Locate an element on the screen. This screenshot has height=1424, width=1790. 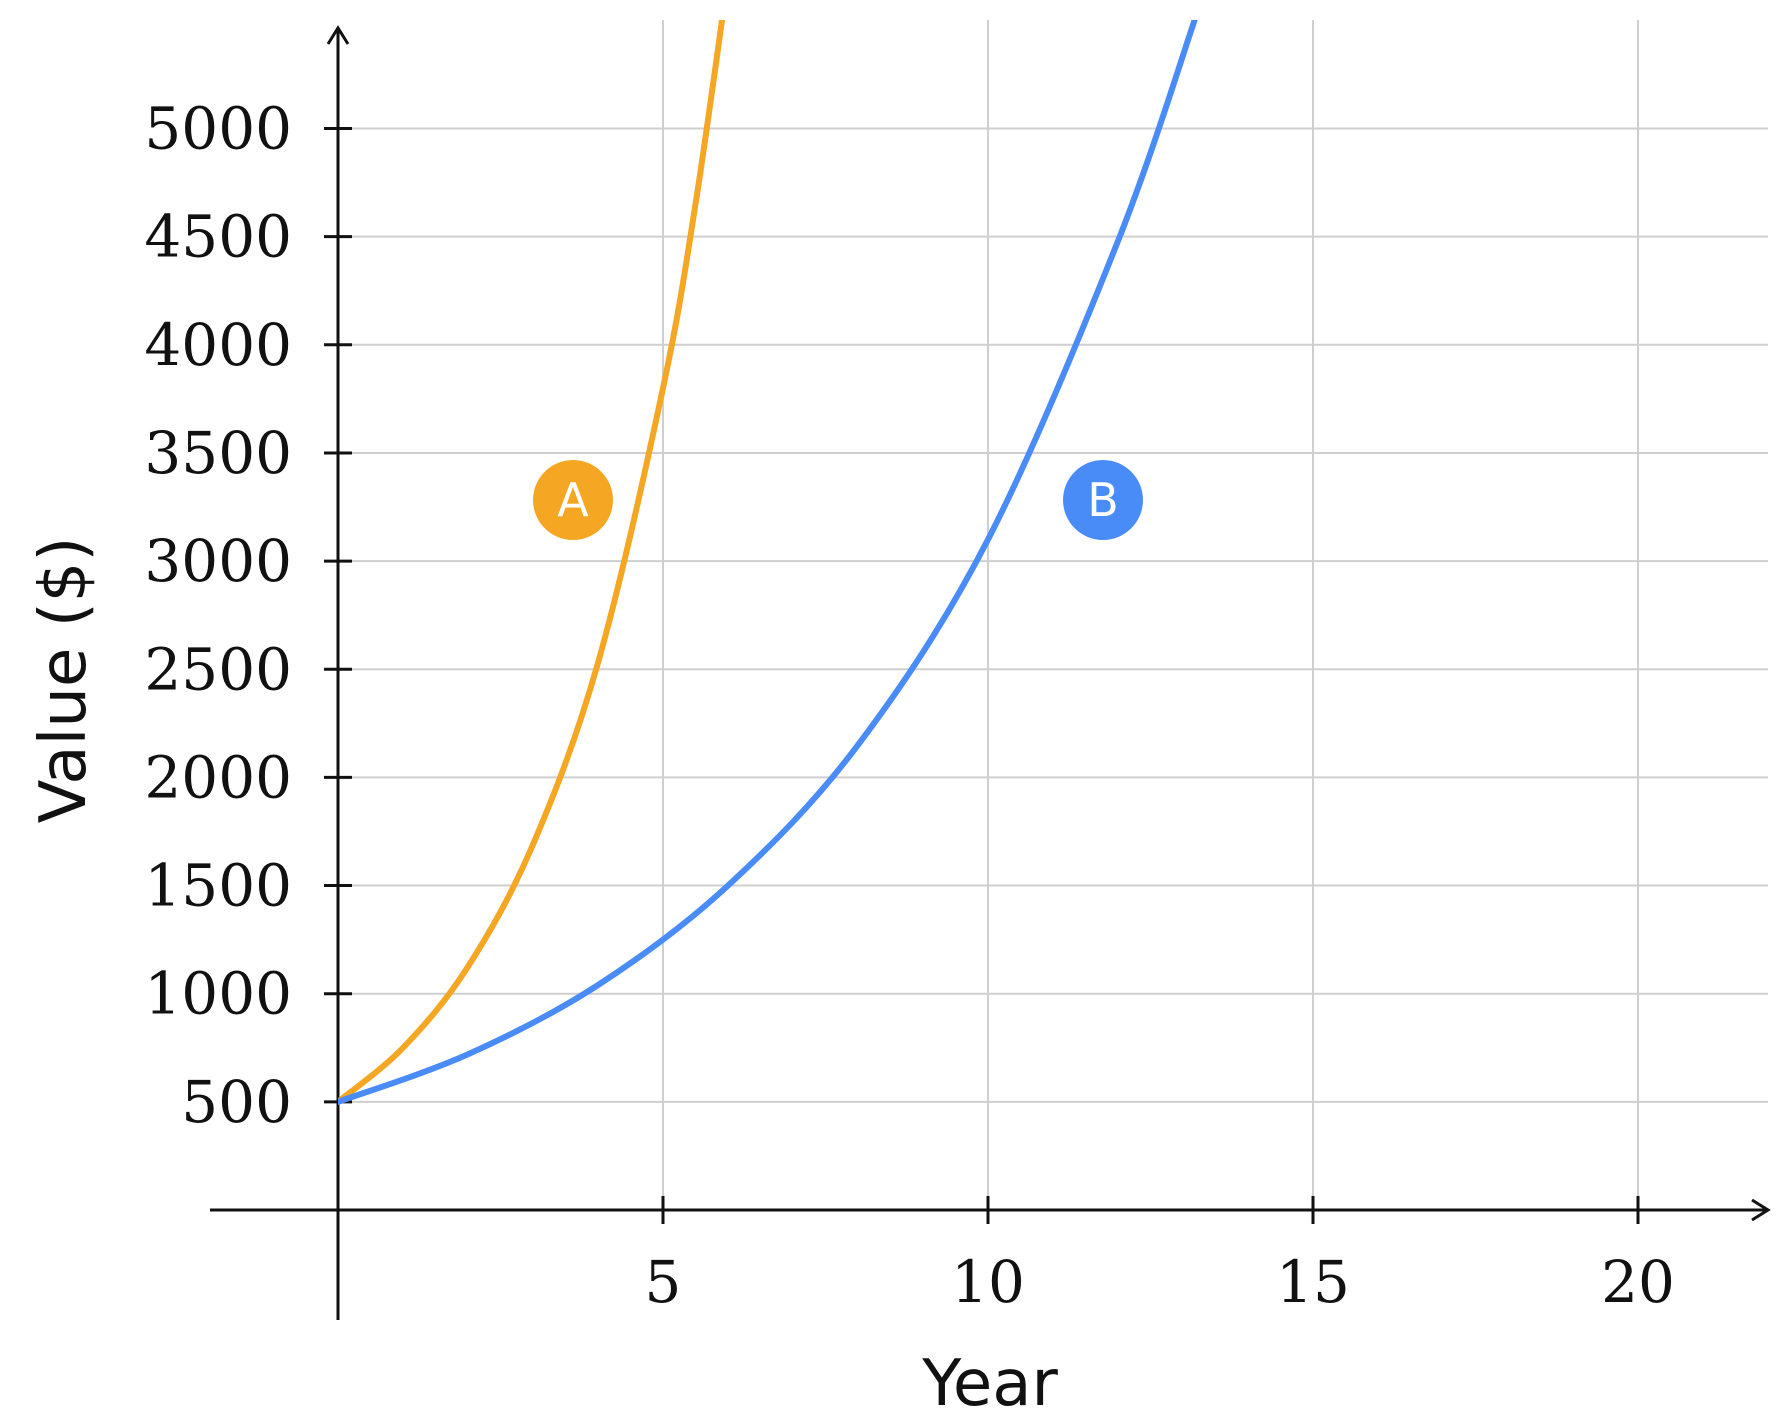
y-tick-label: 2000 is located at coordinates (218, 777).